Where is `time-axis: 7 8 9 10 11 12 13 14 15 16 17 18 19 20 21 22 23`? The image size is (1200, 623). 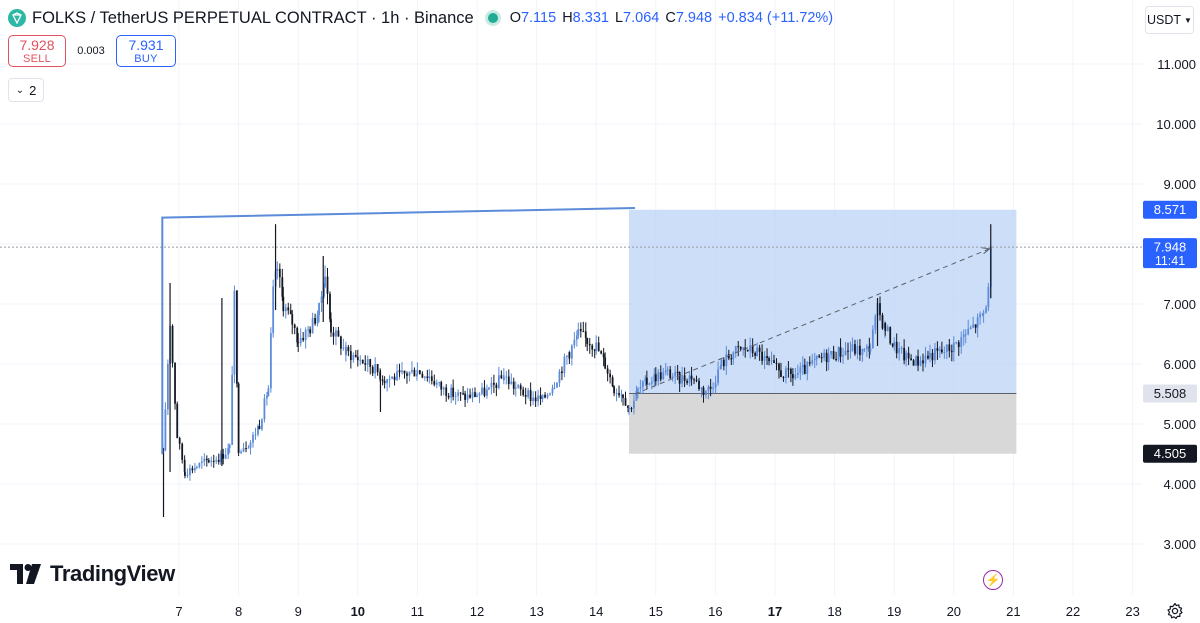
time-axis: 7 8 9 10 11 12 13 14 15 16 17 18 19 20 21 22 23 is located at coordinates (657, 611).